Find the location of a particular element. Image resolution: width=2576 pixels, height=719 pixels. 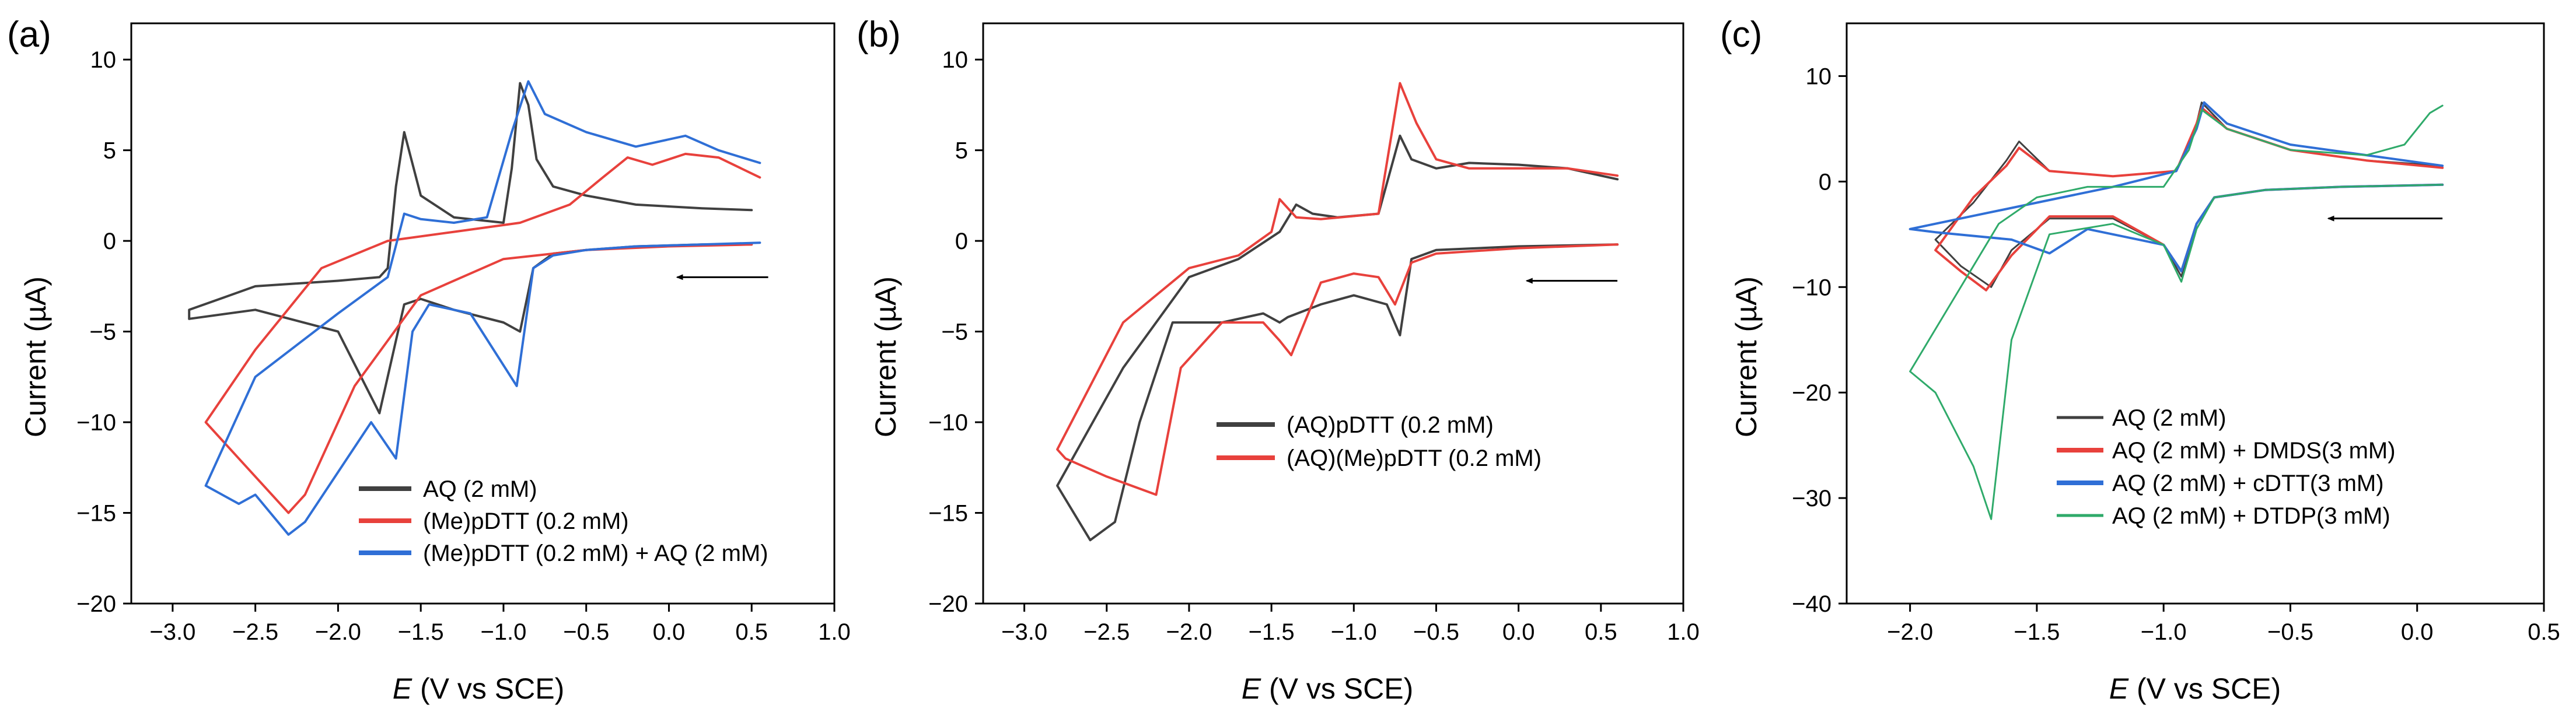

x-tick-label-c-2: −1.0 is located at coordinates (2164, 632).